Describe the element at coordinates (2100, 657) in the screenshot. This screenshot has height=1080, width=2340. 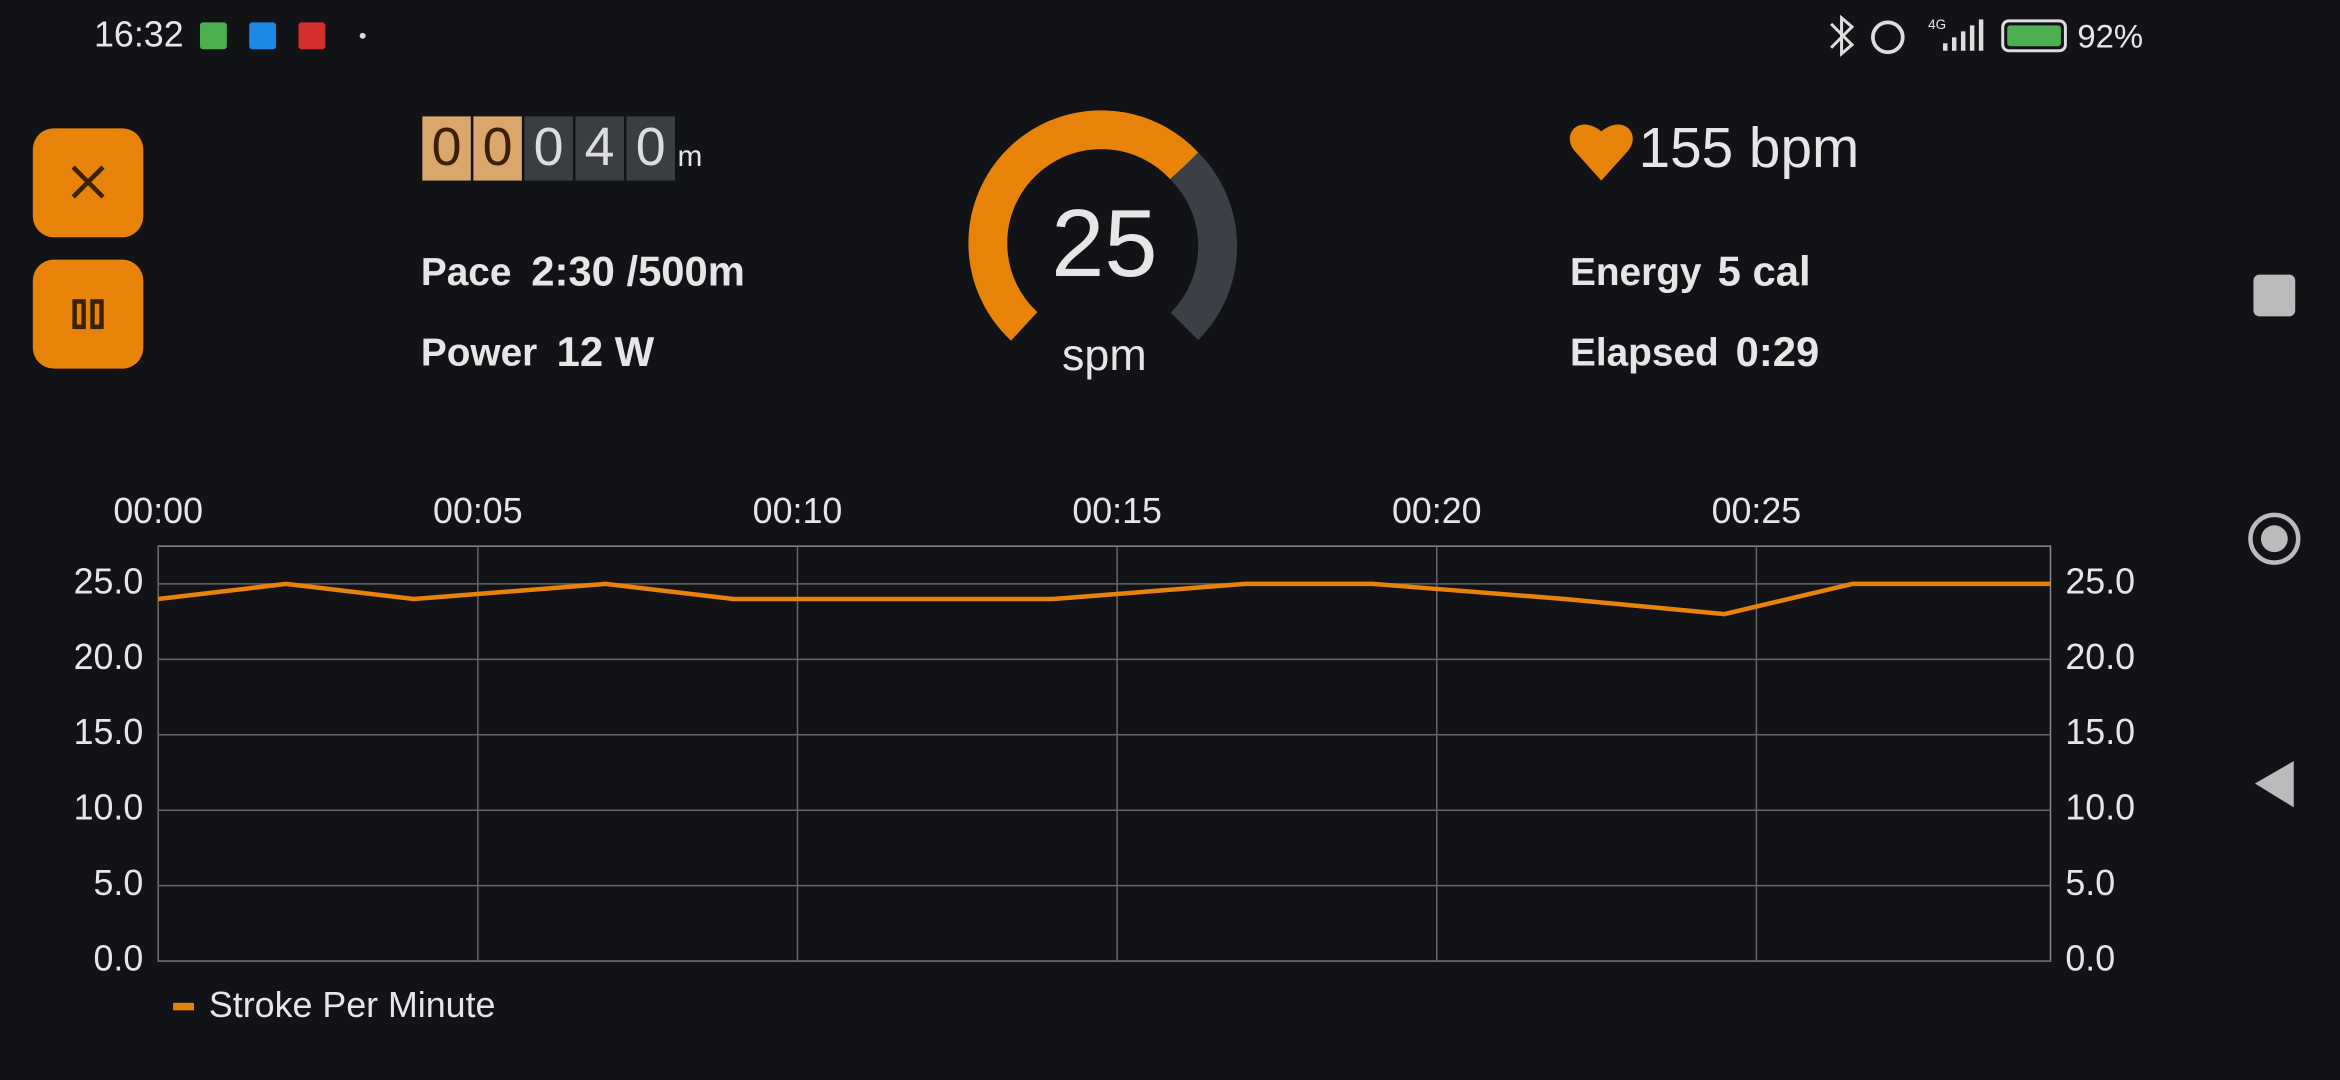
I see `y2-tick-label: 20.0` at that location.